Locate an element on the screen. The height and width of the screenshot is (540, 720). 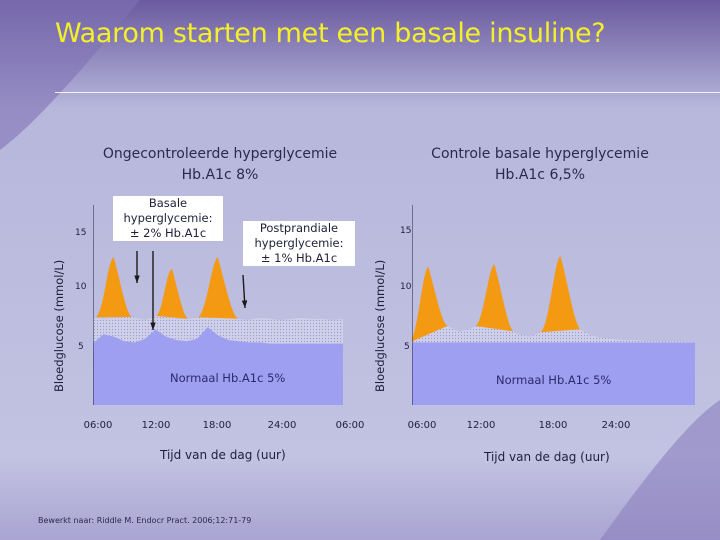
chart-right is located at coordinates (553, 305).